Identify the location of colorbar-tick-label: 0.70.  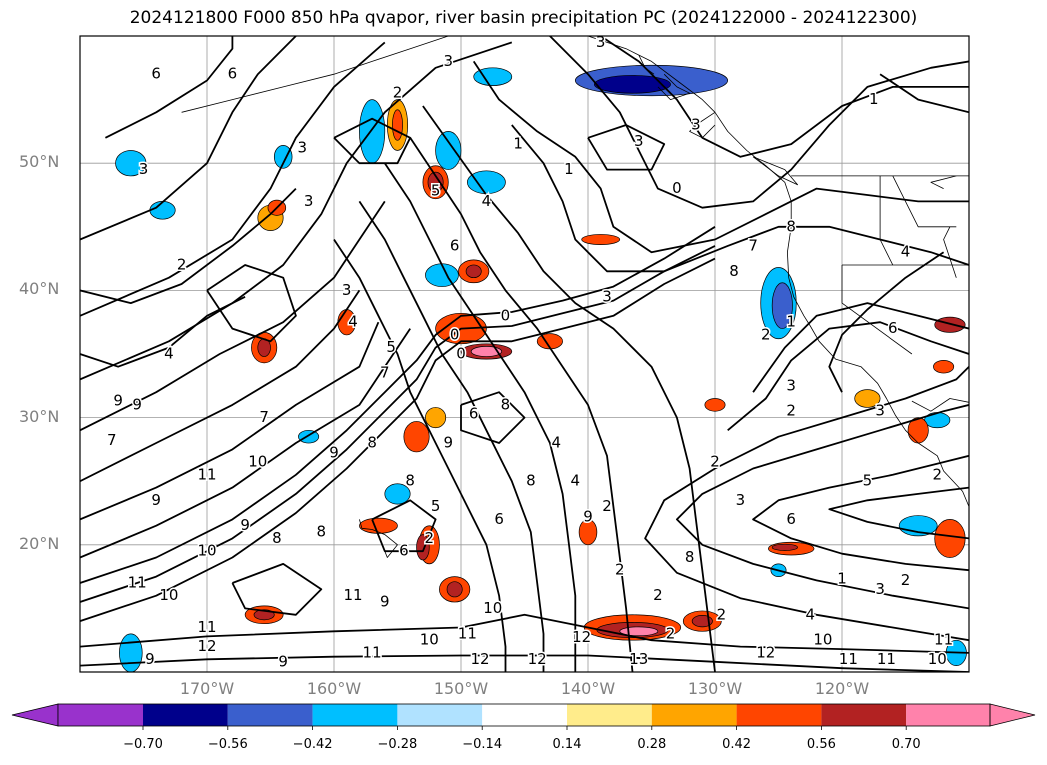
(906, 744).